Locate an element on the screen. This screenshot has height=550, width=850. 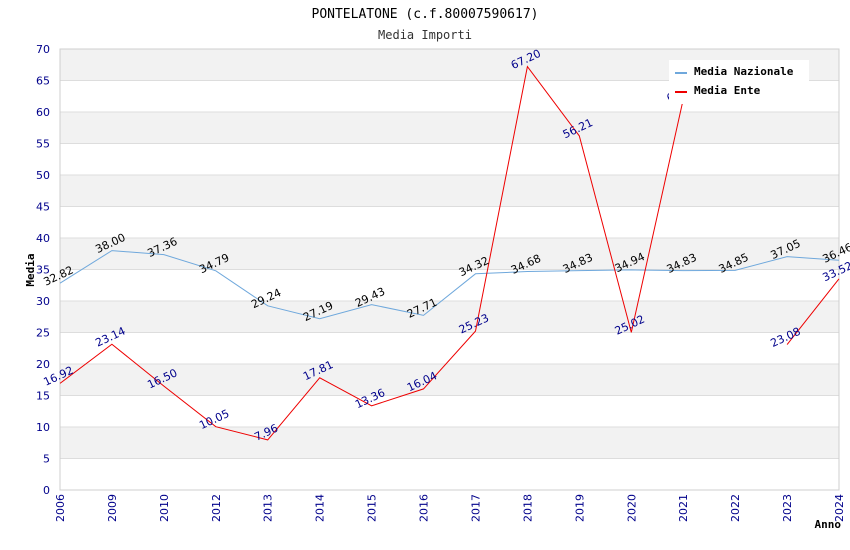
y-tick-label: 65 is located at coordinates (43, 81).